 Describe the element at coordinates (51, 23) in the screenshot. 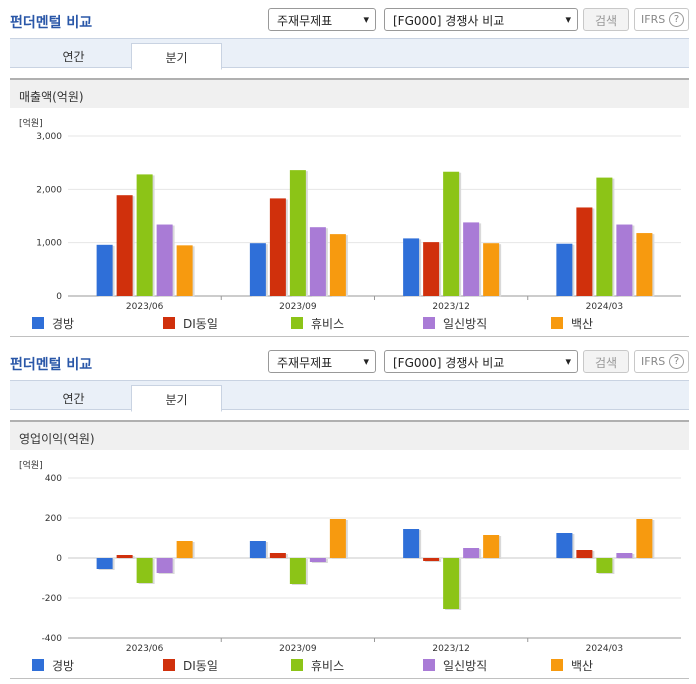

I see `panel-title: 펀더멘털 비교` at that location.